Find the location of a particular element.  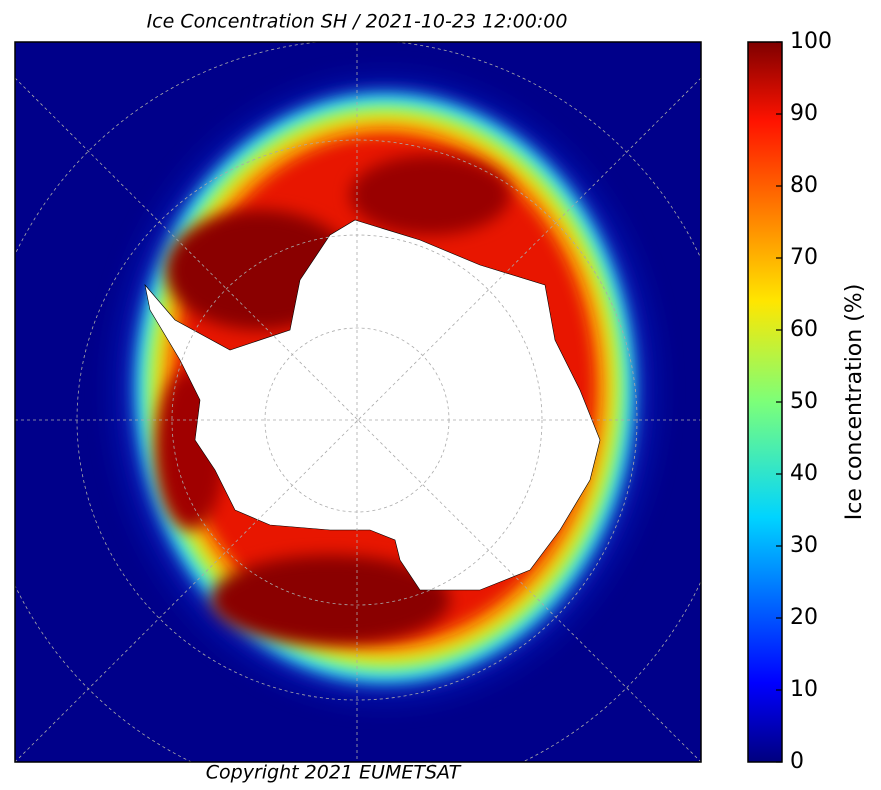

colorbar-tick-label: 100 is located at coordinates (811, 41).